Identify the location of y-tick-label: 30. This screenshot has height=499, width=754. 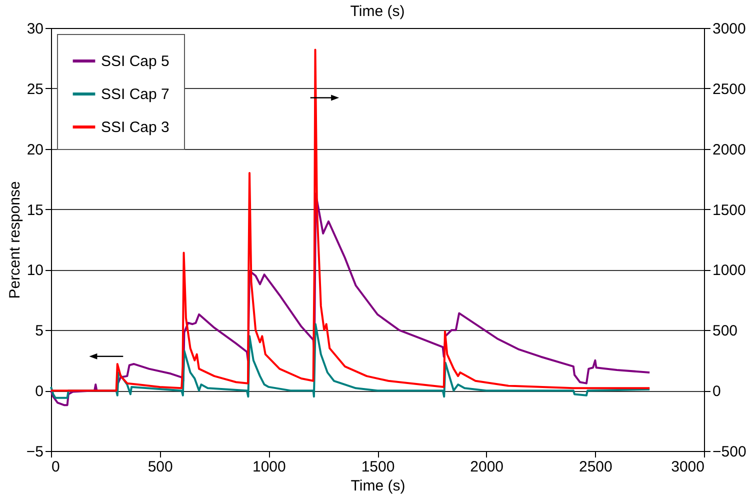
(35, 29).